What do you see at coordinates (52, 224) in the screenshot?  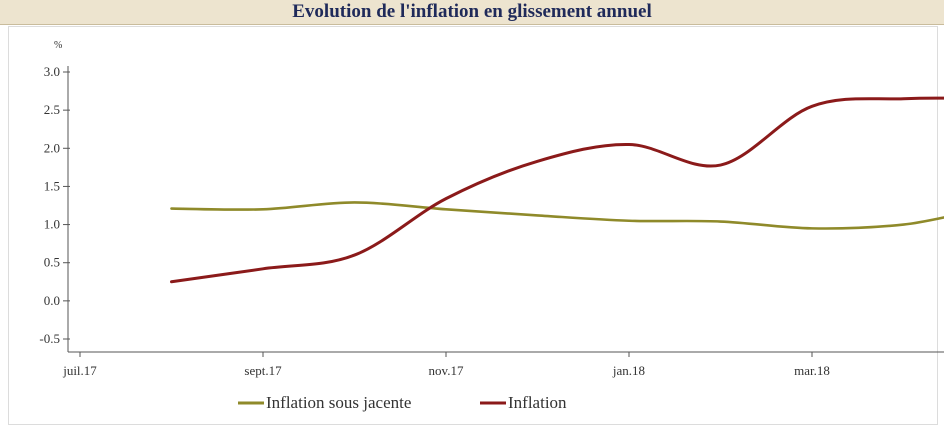 I see `y-tick-label: 1.0` at bounding box center [52, 224].